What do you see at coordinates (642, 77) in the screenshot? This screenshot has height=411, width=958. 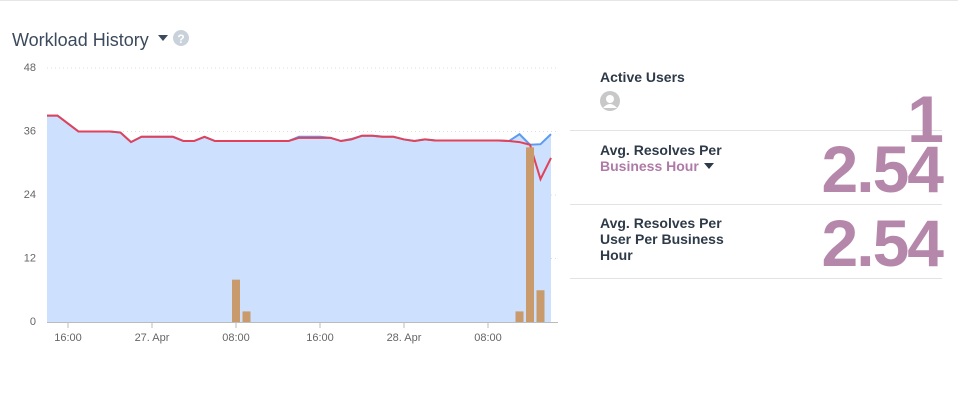 I see `stat-label: Active Users` at bounding box center [642, 77].